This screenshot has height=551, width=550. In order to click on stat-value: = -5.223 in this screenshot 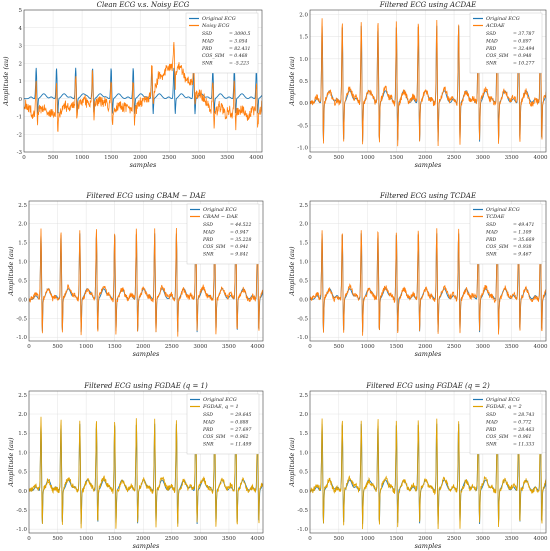, I will do `click(239, 64)`.